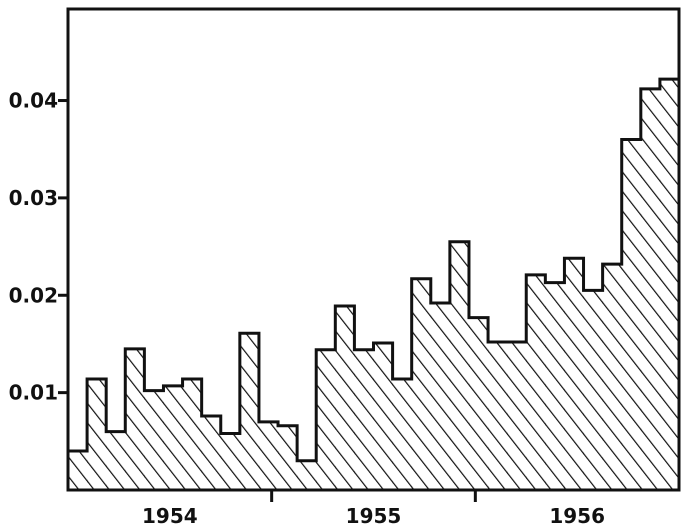  I want to click on y-axis: 0.01 0.02 0.03 0.04, so click(38, 247).